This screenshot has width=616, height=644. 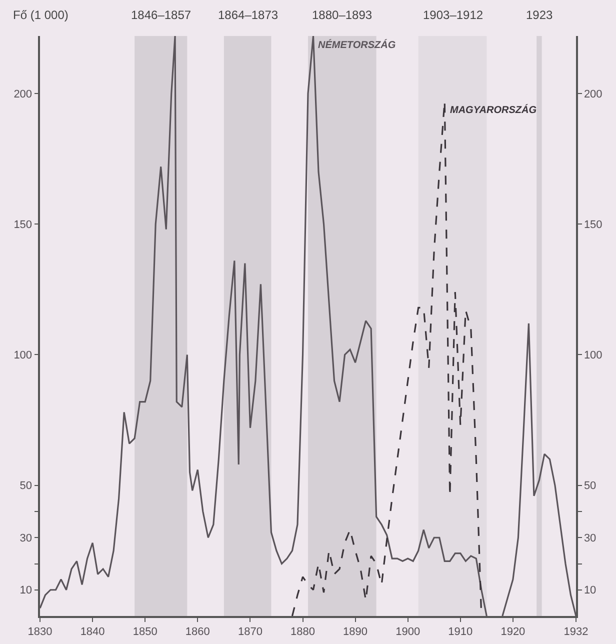 I want to click on y-tick-label: 30, so click(x=26, y=538).